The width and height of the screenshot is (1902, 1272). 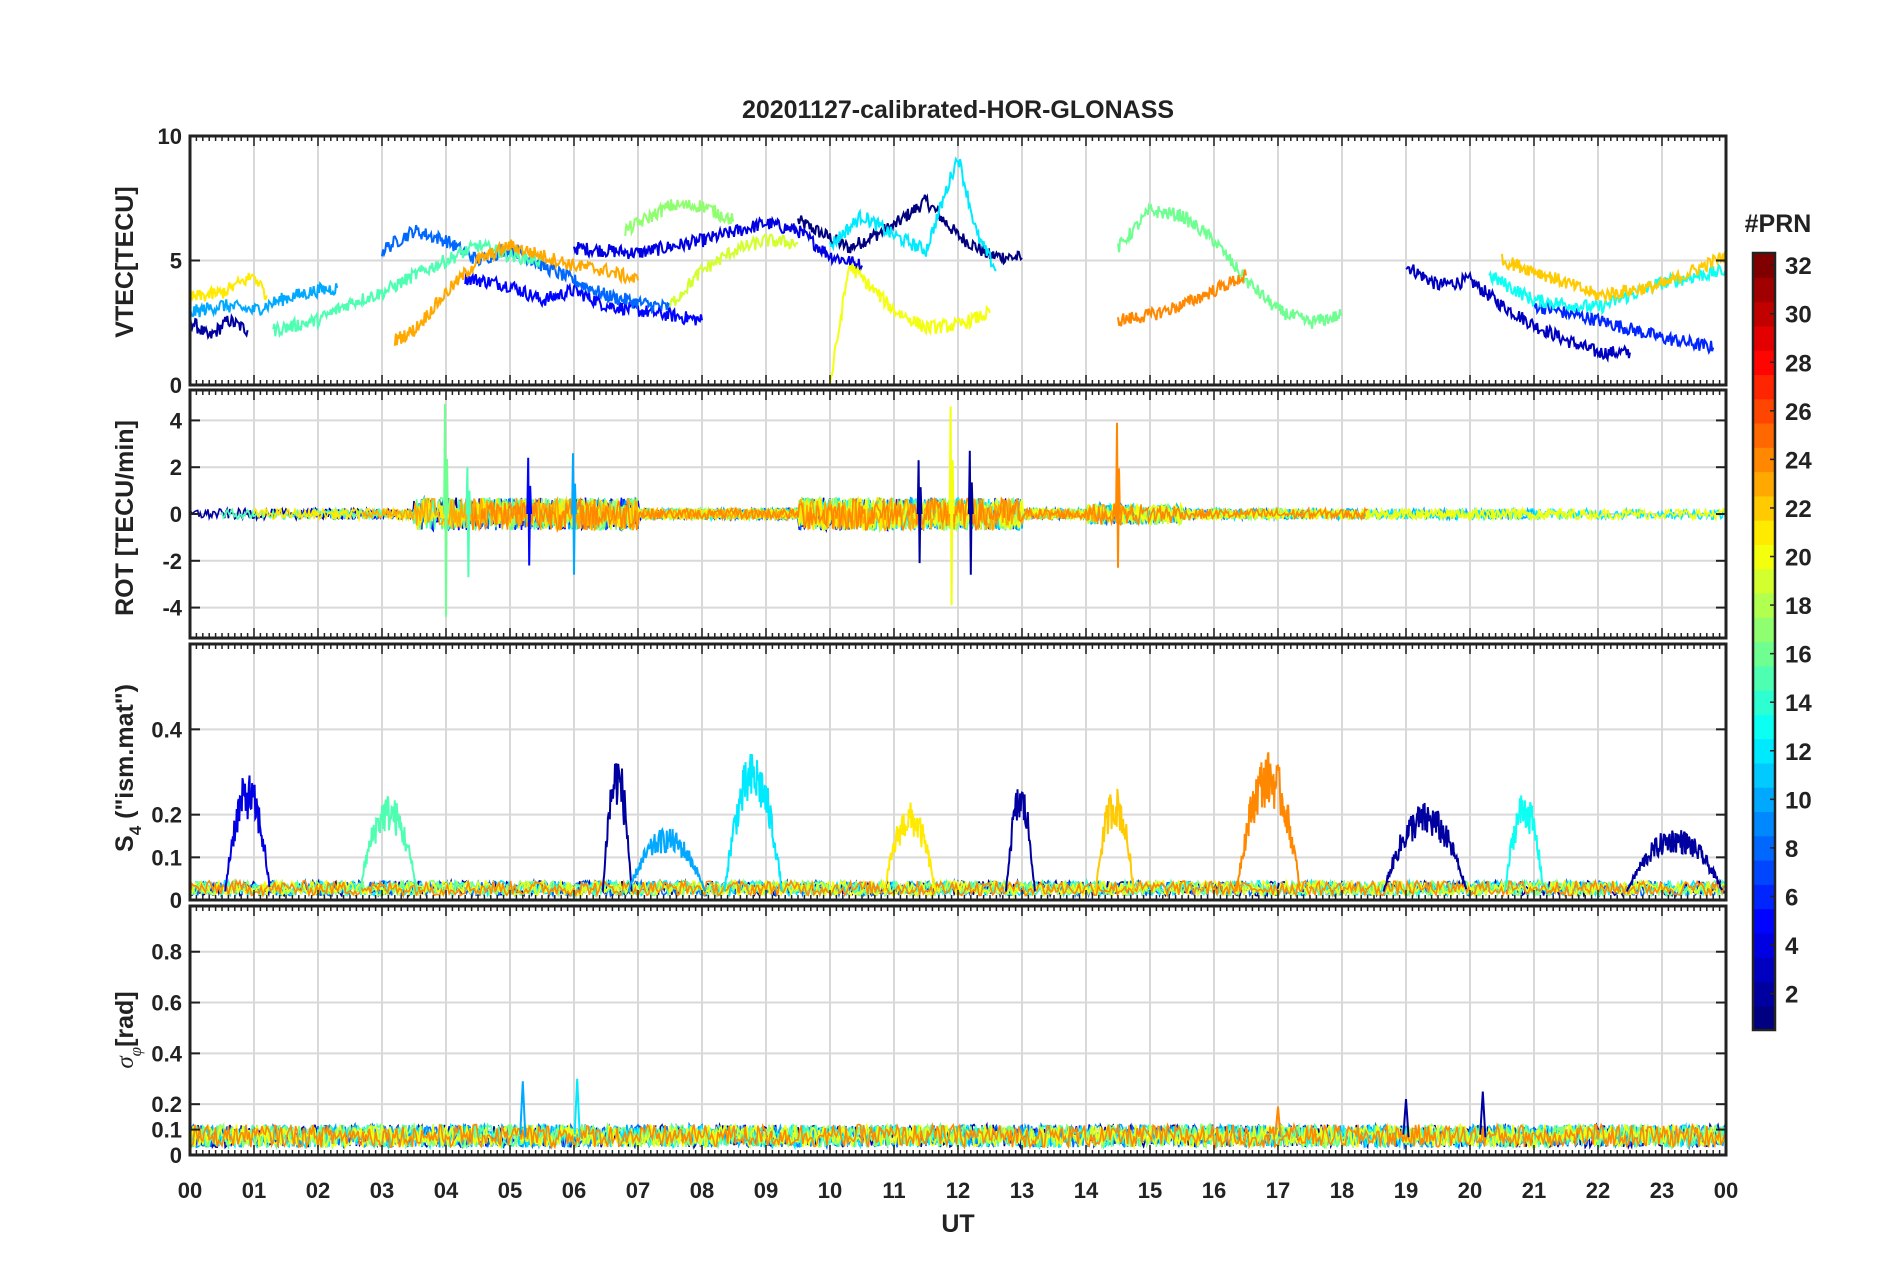 I want to click on s4-y-tick-label: 0, so click(x=176, y=900).